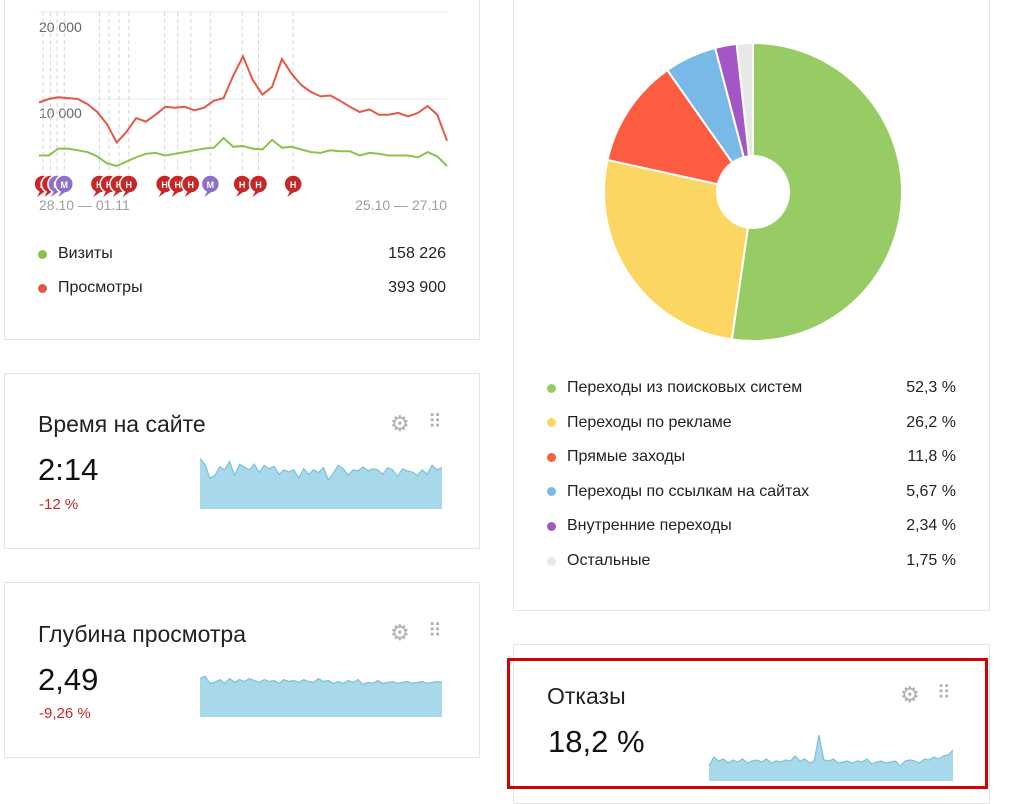 The height and width of the screenshot is (804, 1024). I want to click on date-range-left: 28.10 — 01.11, so click(84, 205).